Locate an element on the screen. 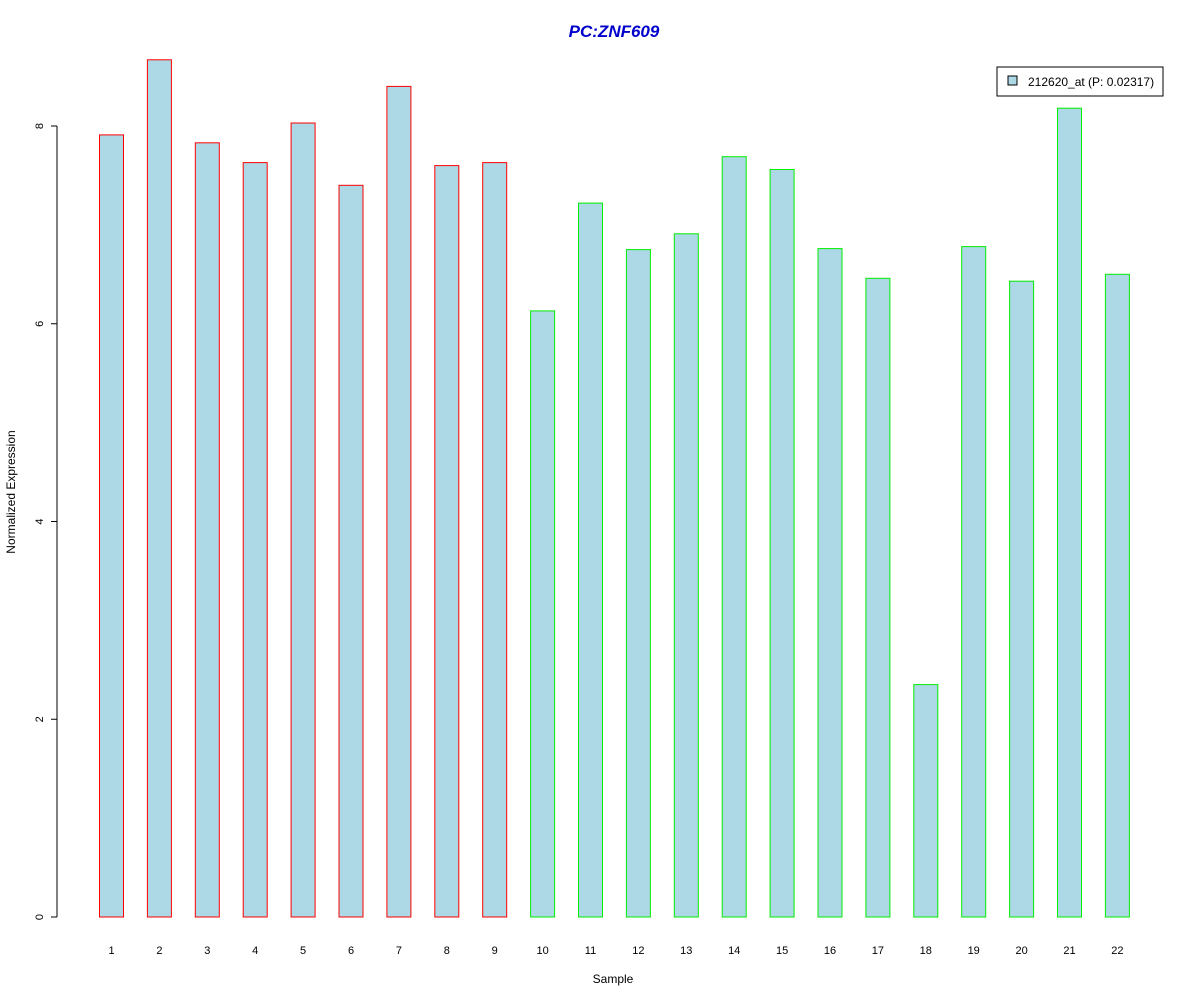 This screenshot has height=1000, width=1200. x-tick-label: 3 is located at coordinates (207, 951).